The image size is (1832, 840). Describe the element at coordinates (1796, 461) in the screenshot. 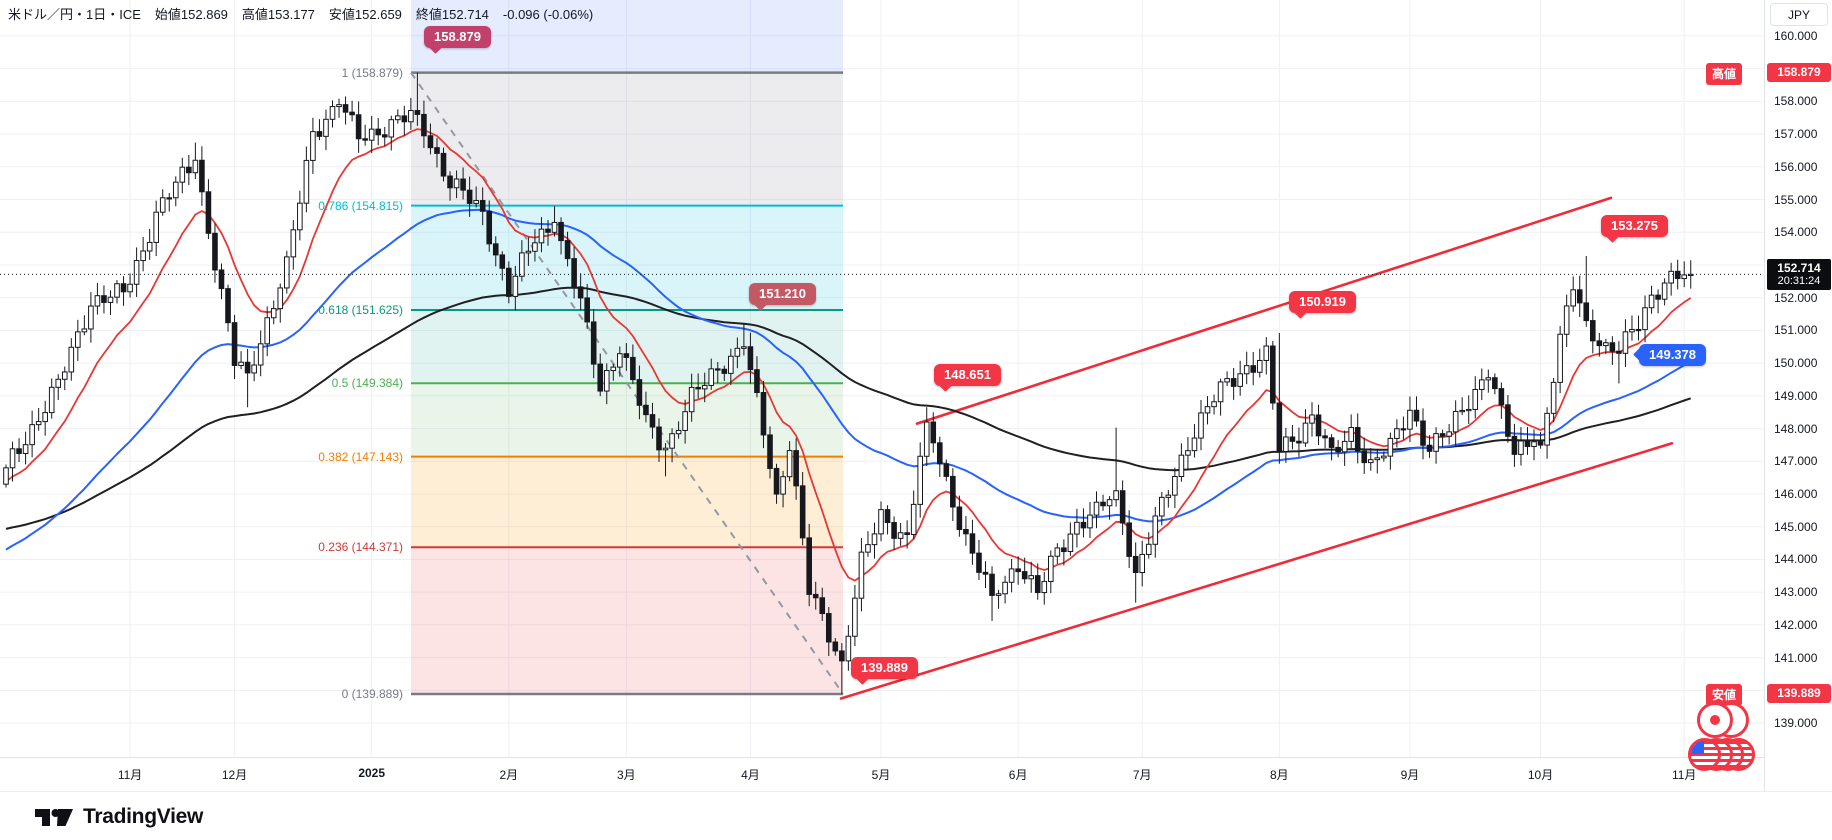

I see `price-tick-label: 147.000` at that location.